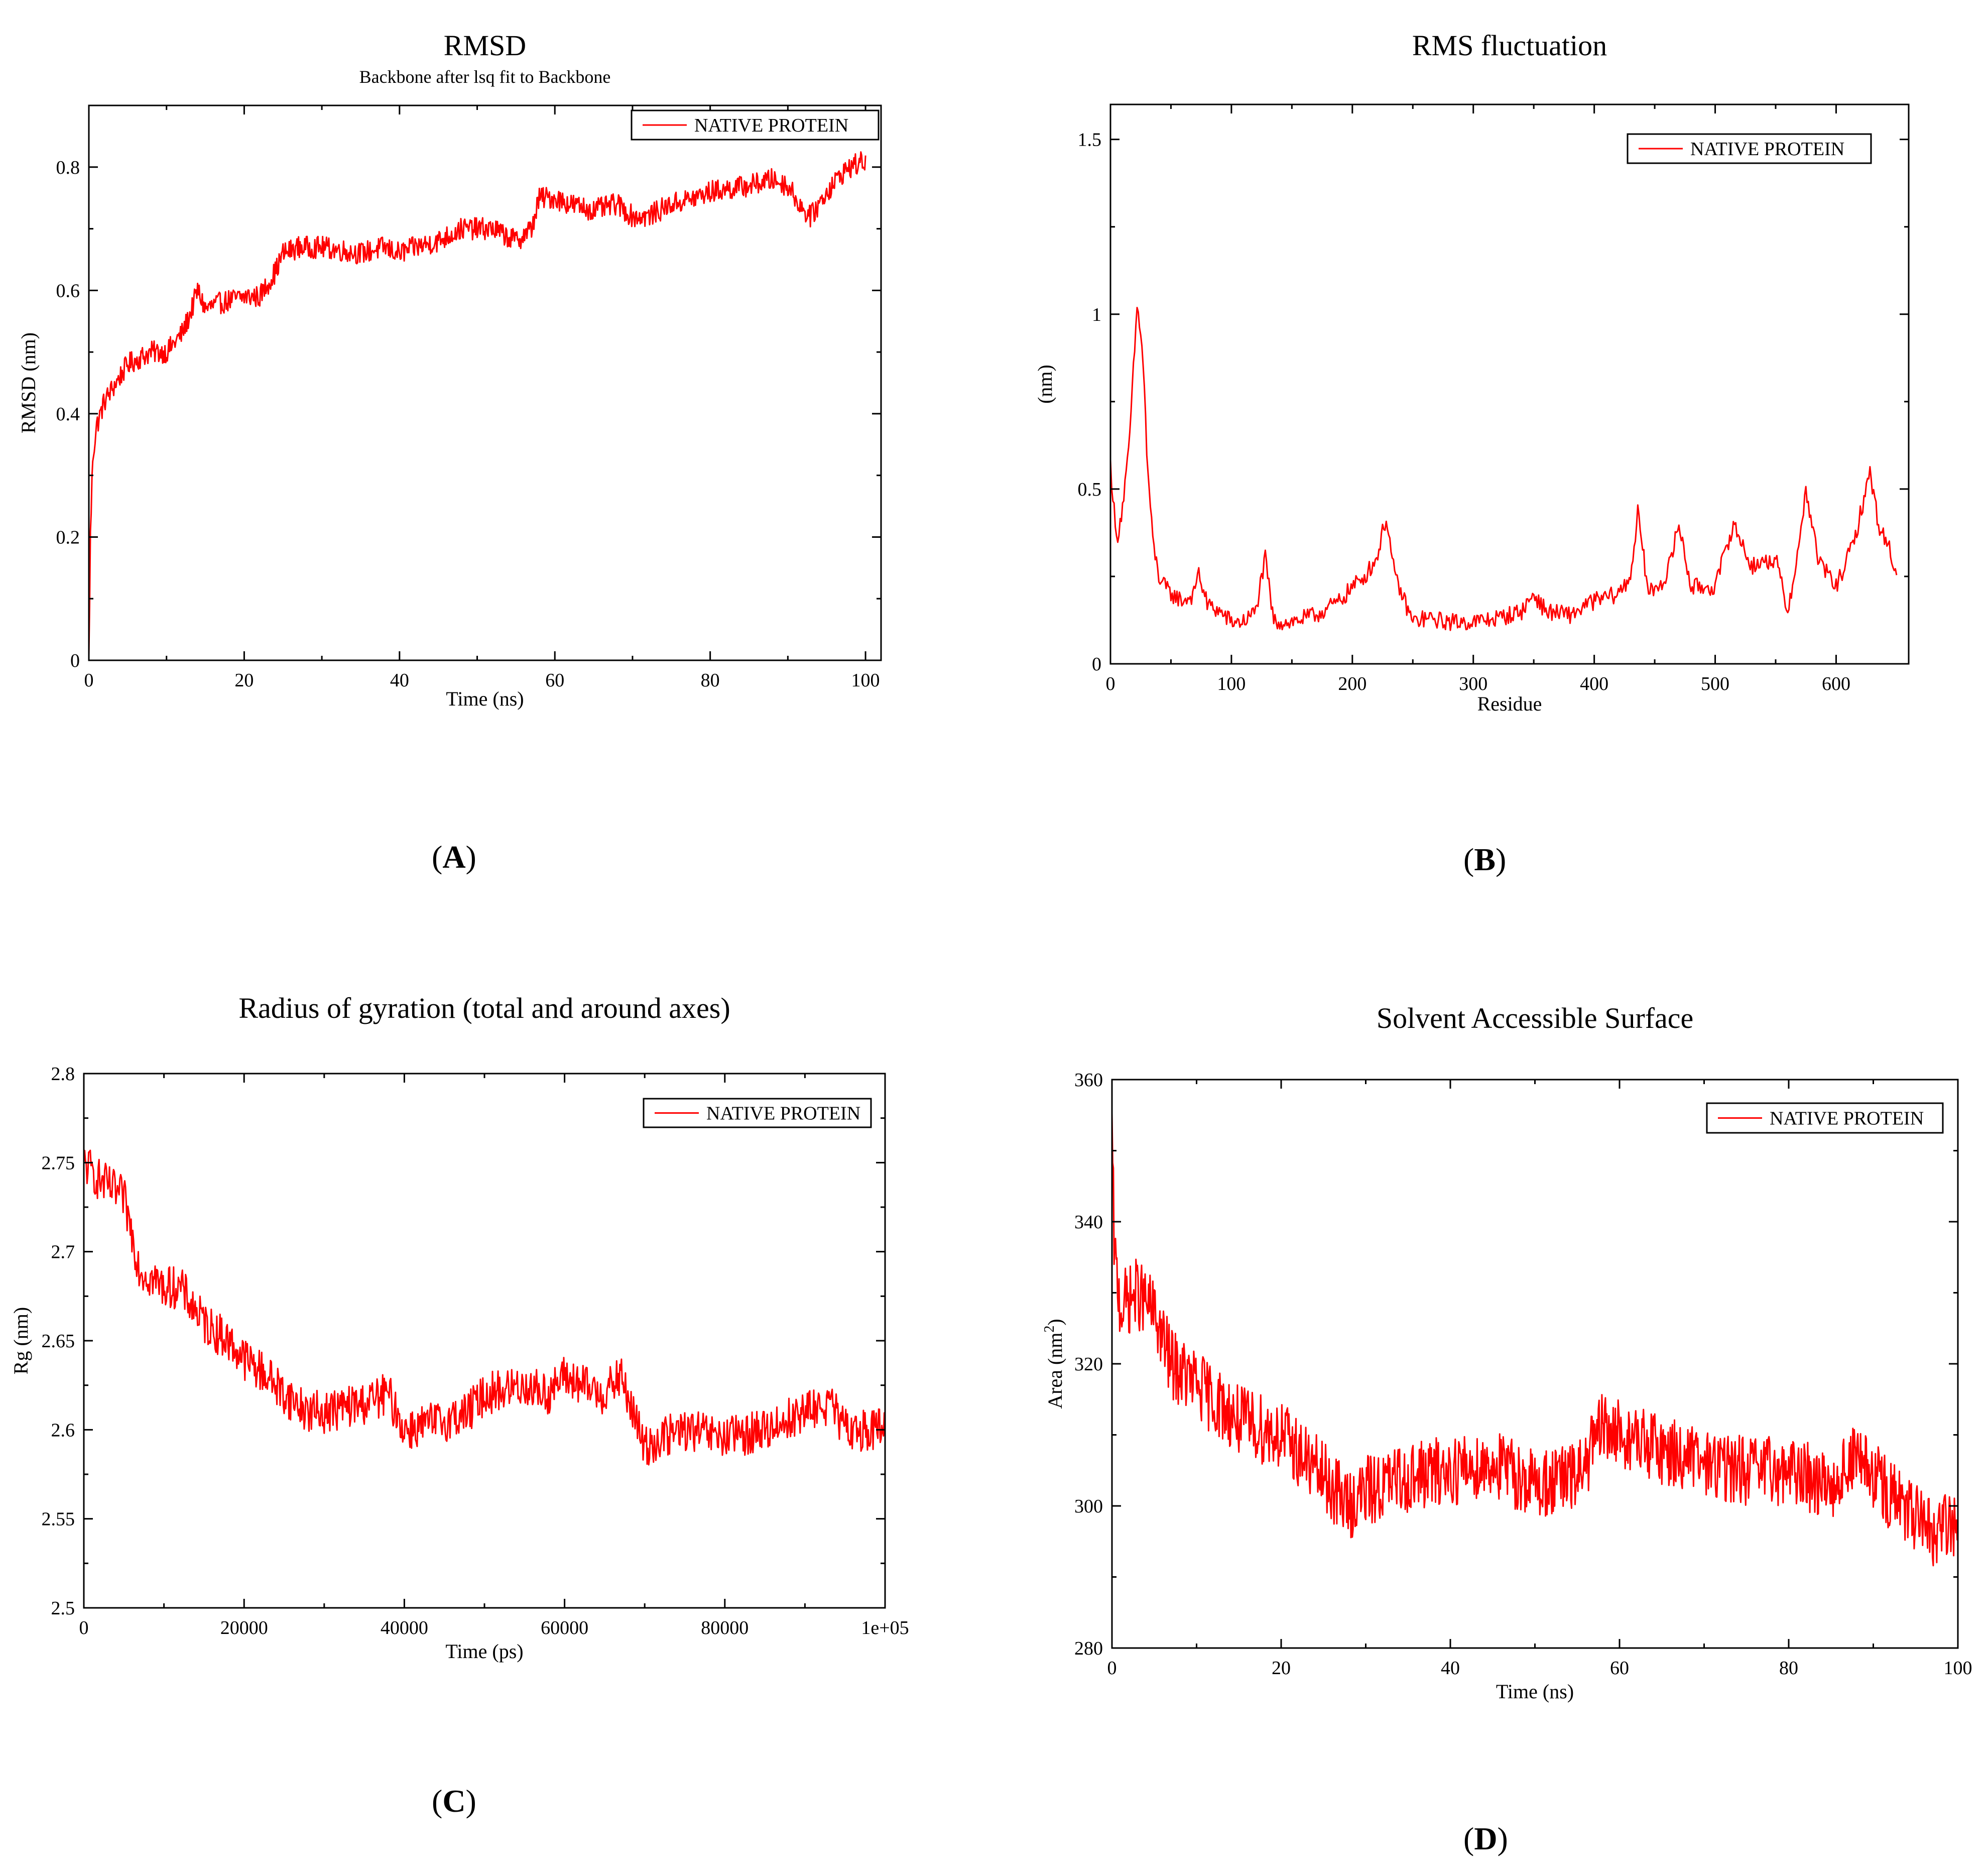 The image size is (1988, 1876). I want to click on y-tick-label: 2.55, so click(58, 1519).